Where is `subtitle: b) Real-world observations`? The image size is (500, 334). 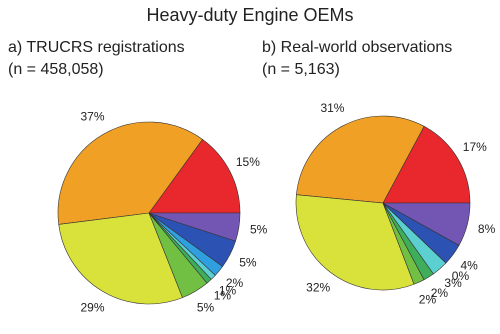
subtitle: b) Real-world observations is located at coordinates (357, 47).